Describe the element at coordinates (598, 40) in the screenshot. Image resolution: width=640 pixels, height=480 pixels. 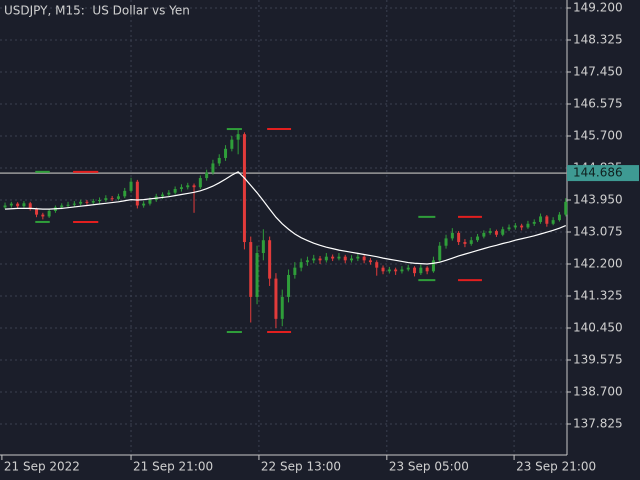
I see `y-tick-label: 148.325` at that location.